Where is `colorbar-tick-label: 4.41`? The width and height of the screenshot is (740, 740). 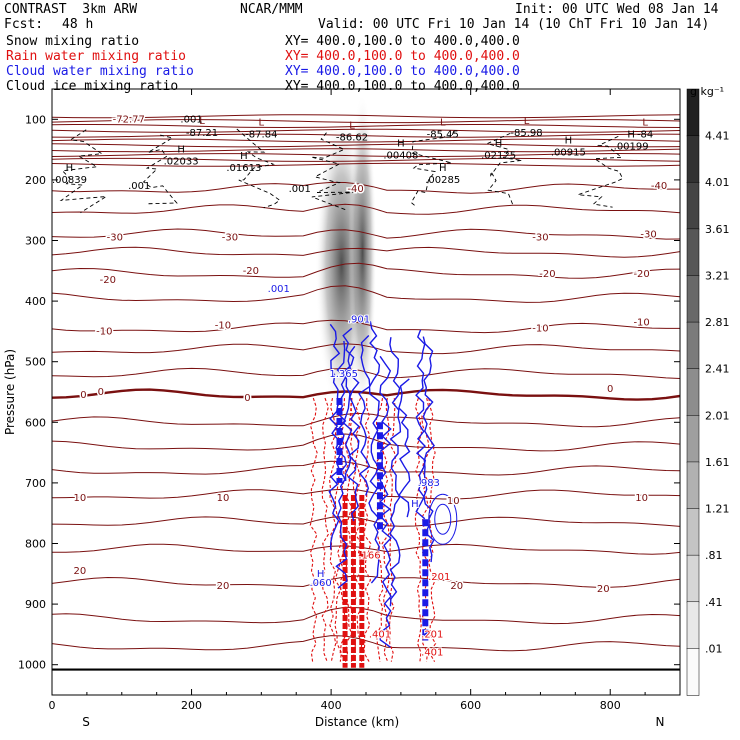
colorbar-tick-label: 4.41 is located at coordinates (717, 136).